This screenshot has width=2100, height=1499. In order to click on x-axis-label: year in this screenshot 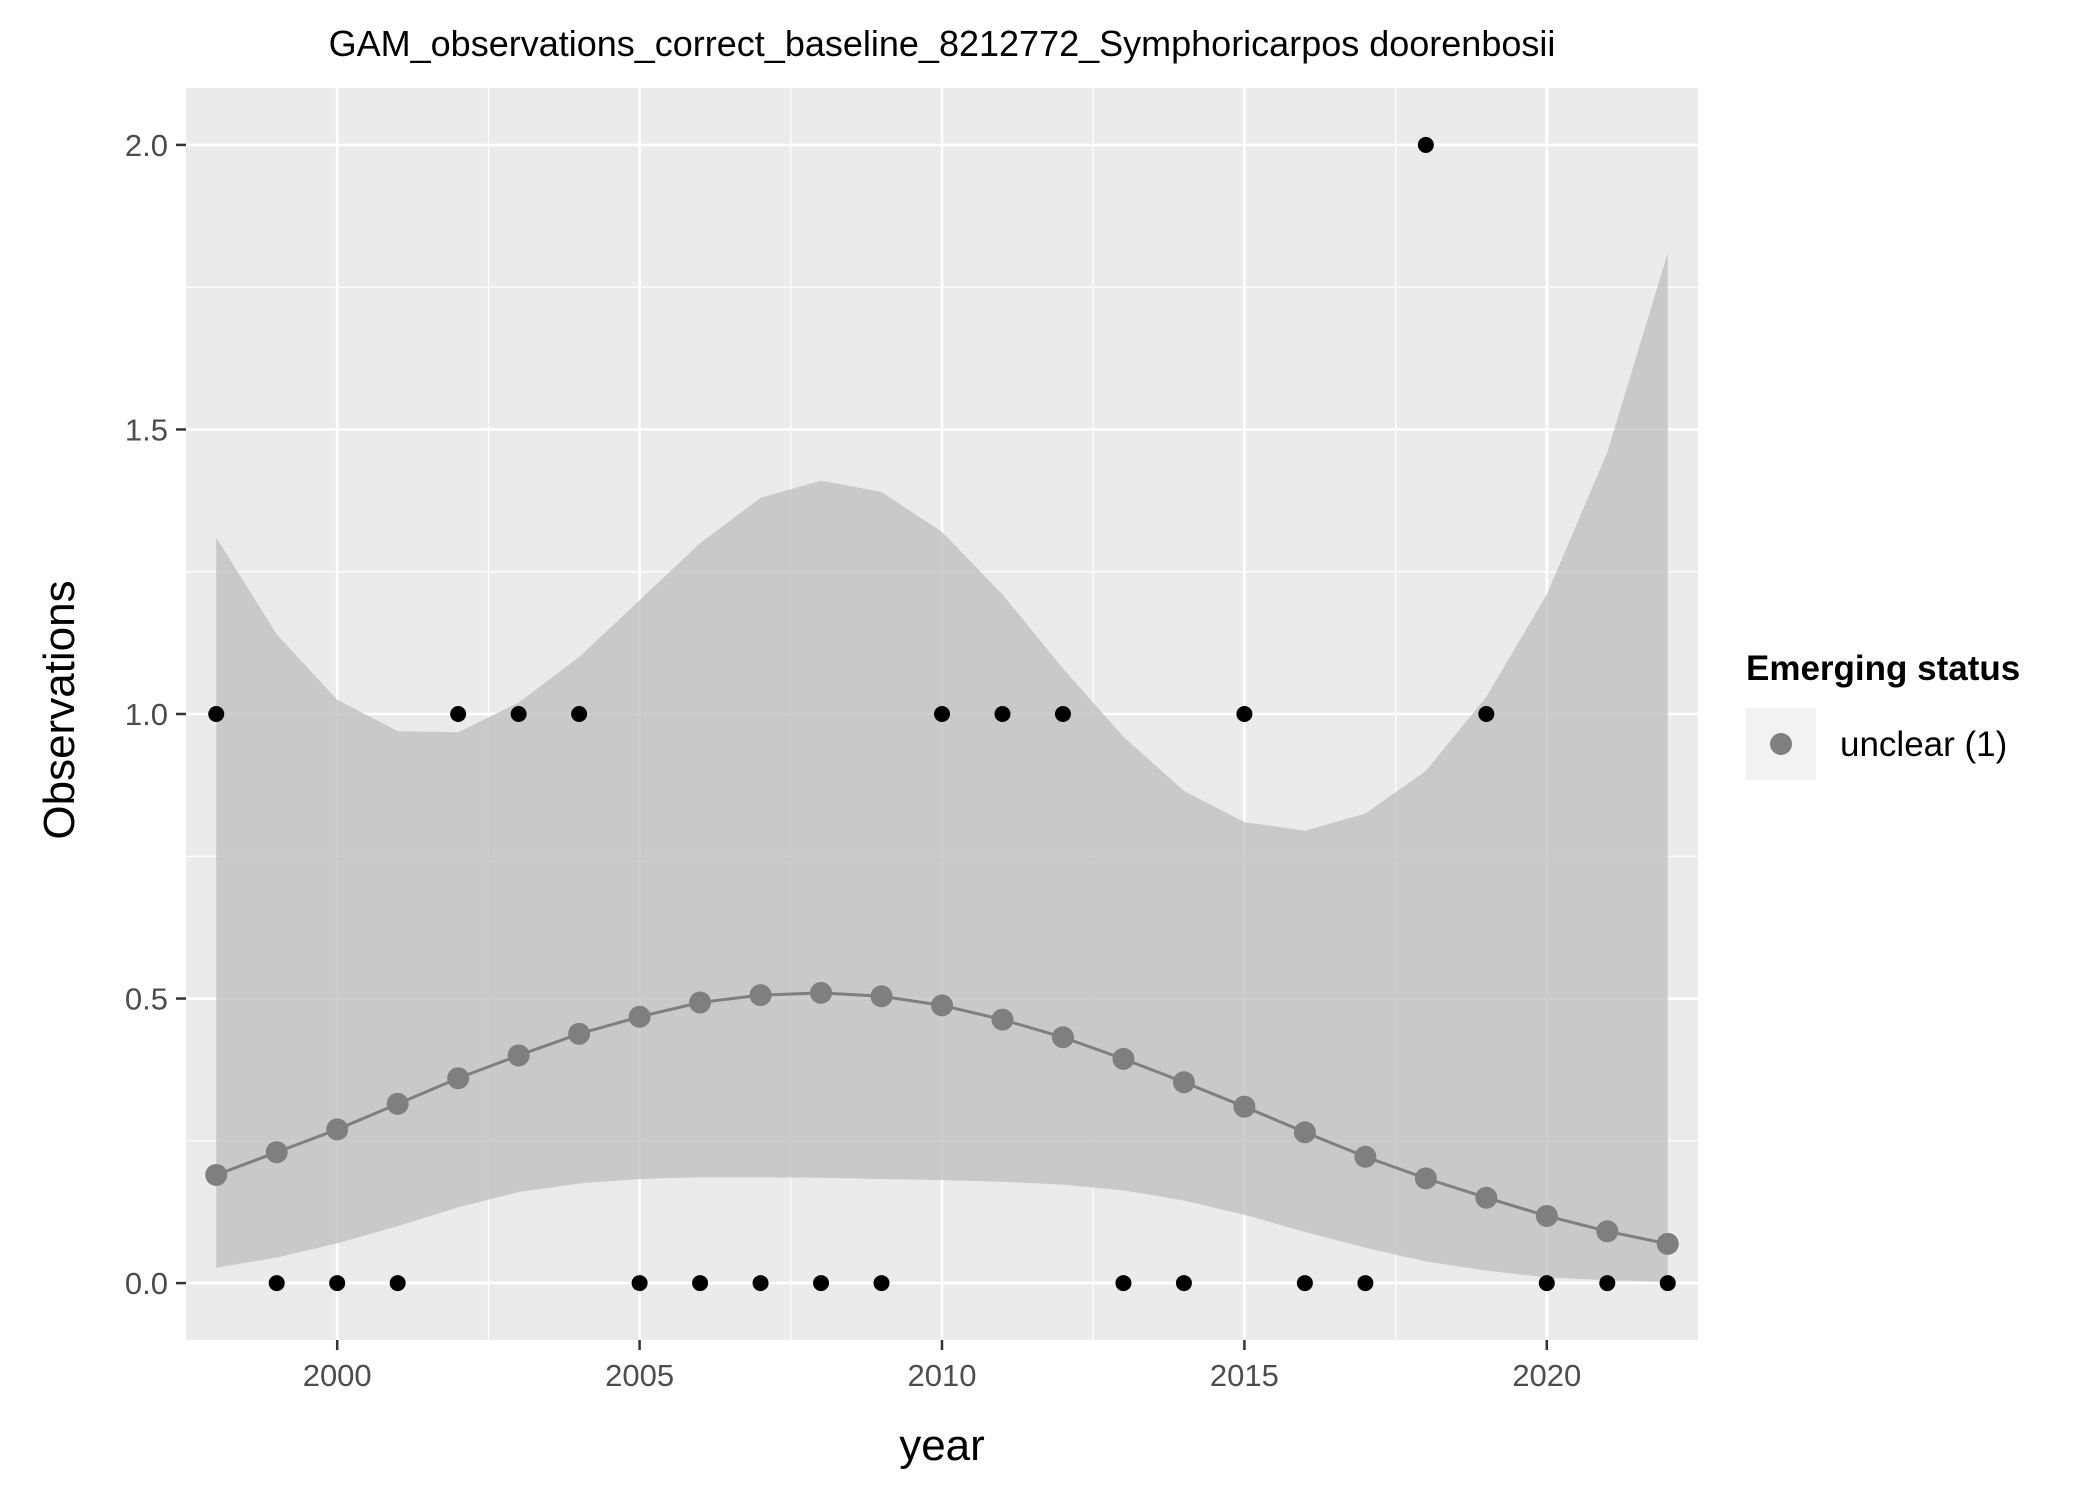, I will do `click(942, 1445)`.